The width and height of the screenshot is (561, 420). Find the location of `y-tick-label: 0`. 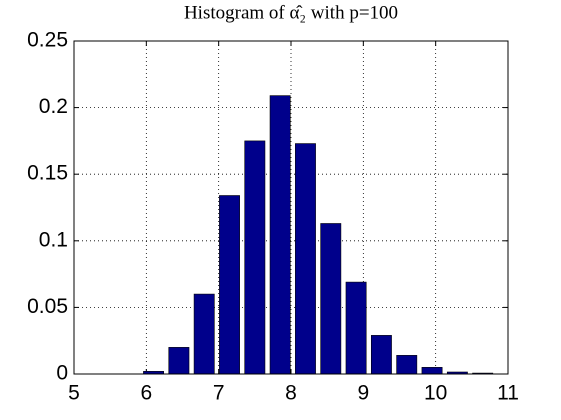

y-tick-label: 0 is located at coordinates (62, 373).